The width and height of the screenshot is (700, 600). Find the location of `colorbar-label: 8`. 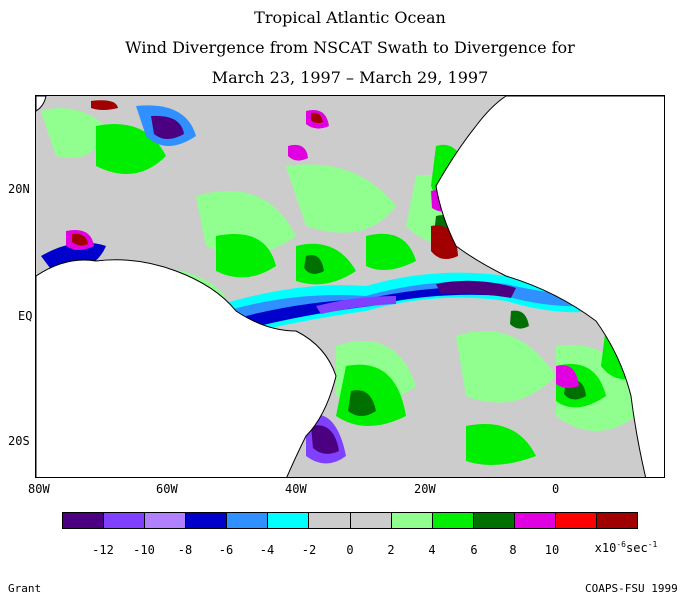

colorbar-label: 8 is located at coordinates (513, 550).